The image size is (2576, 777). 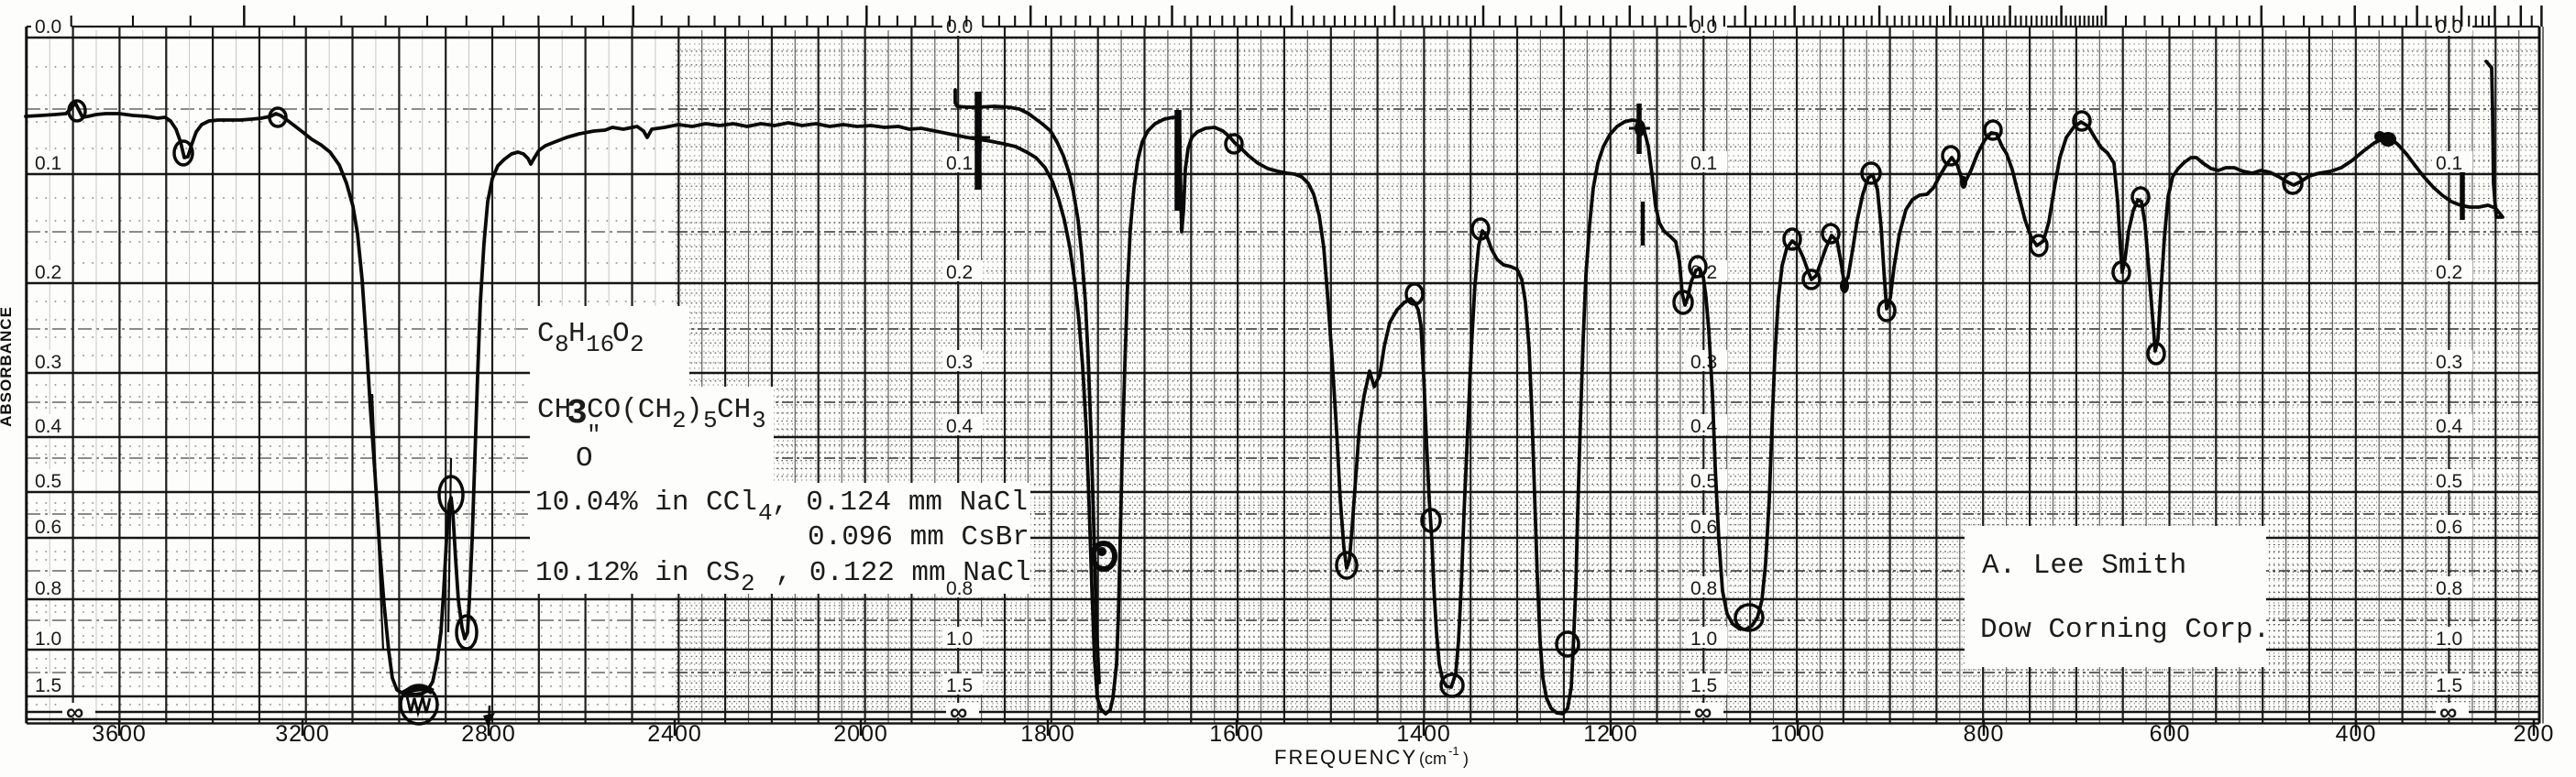 What do you see at coordinates (1236, 734) in the screenshot?
I see `svg-text: 1600` at bounding box center [1236, 734].